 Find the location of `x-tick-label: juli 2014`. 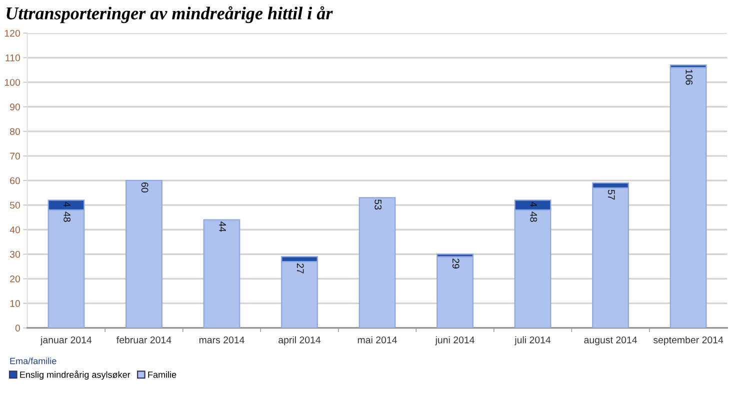

x-tick-label: juli 2014 is located at coordinates (532, 341).